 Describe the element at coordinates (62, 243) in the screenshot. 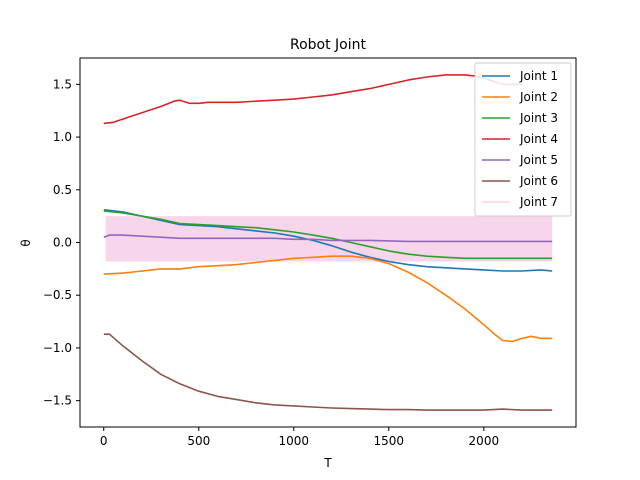

I see `y-tick-label: 0.0` at that location.